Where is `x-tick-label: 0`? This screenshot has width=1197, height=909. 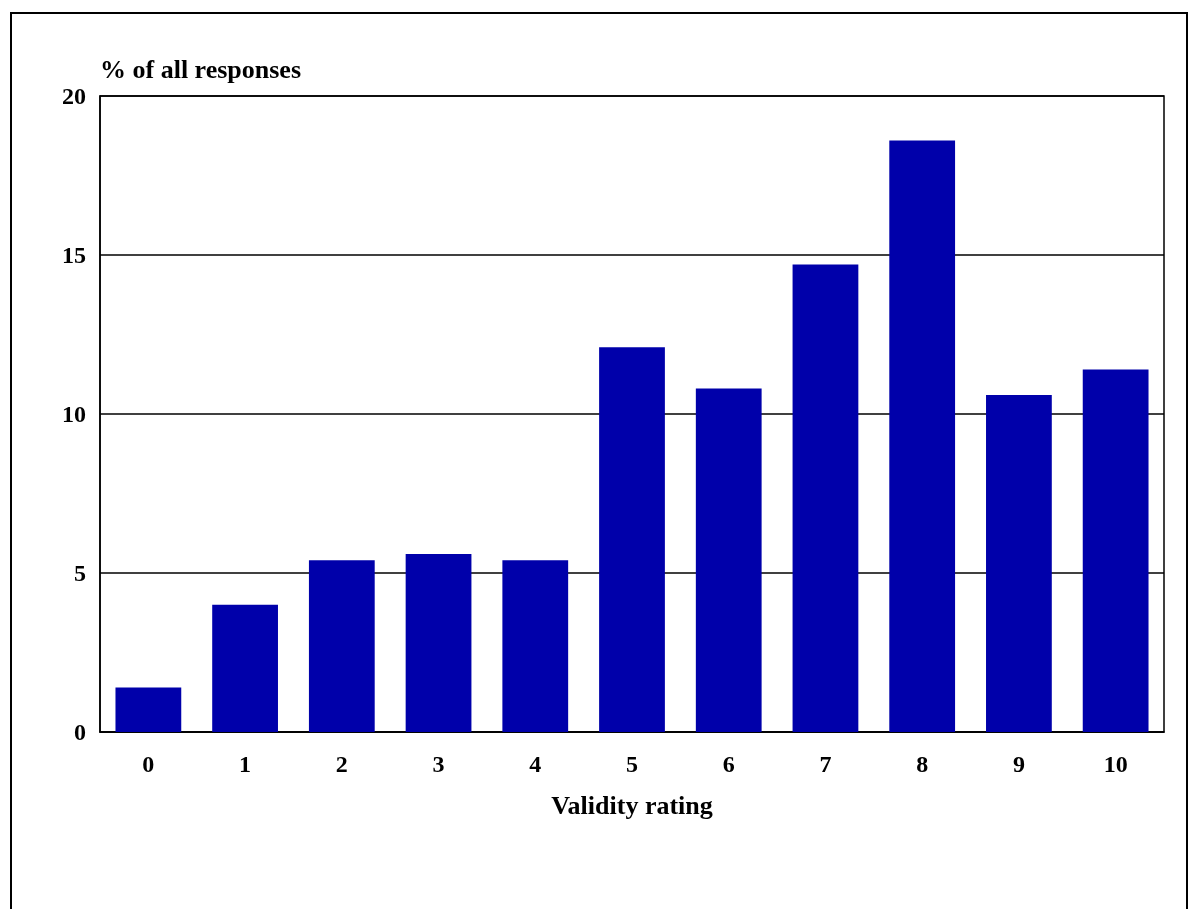
x-tick-label: 0 is located at coordinates (148, 764).